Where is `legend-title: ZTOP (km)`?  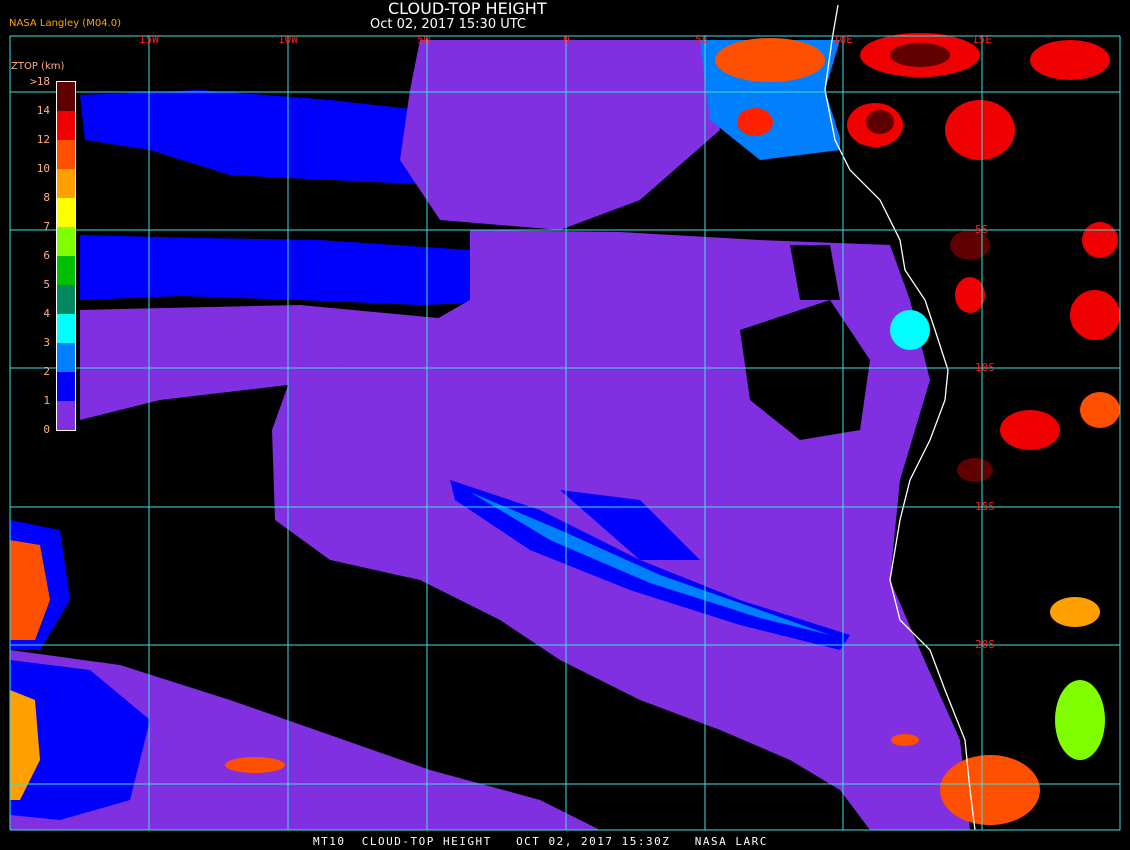
legend-title: ZTOP (km) is located at coordinates (38, 66).